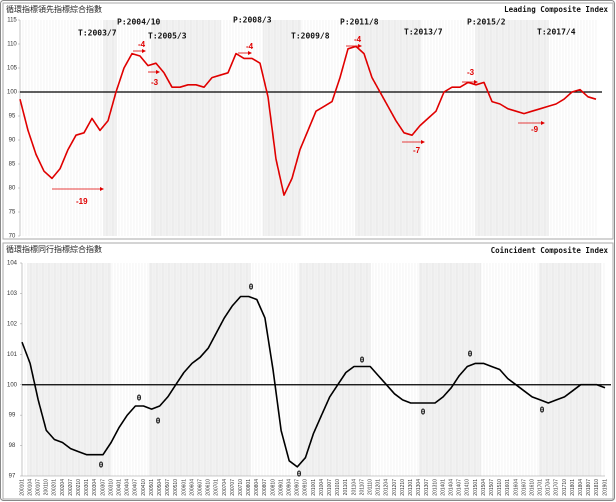 Image resolution: width=616 pixels, height=502 pixels. Describe the element at coordinates (217, 487) in the screenshot. I see `x-tick-label: 200701` at that location.